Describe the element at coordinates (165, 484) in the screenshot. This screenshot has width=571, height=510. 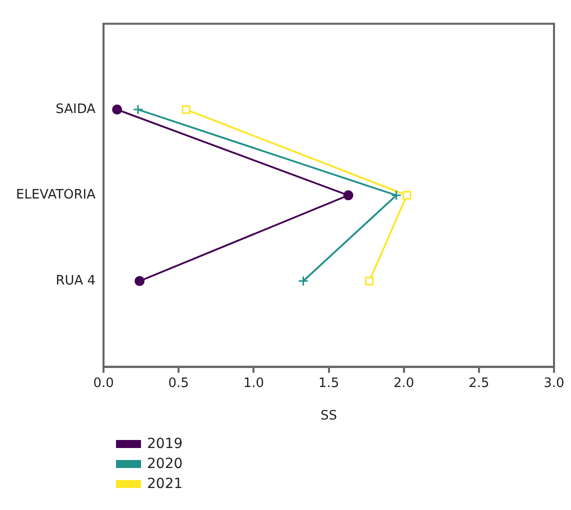
I see `legend-label: 2021` at that location.